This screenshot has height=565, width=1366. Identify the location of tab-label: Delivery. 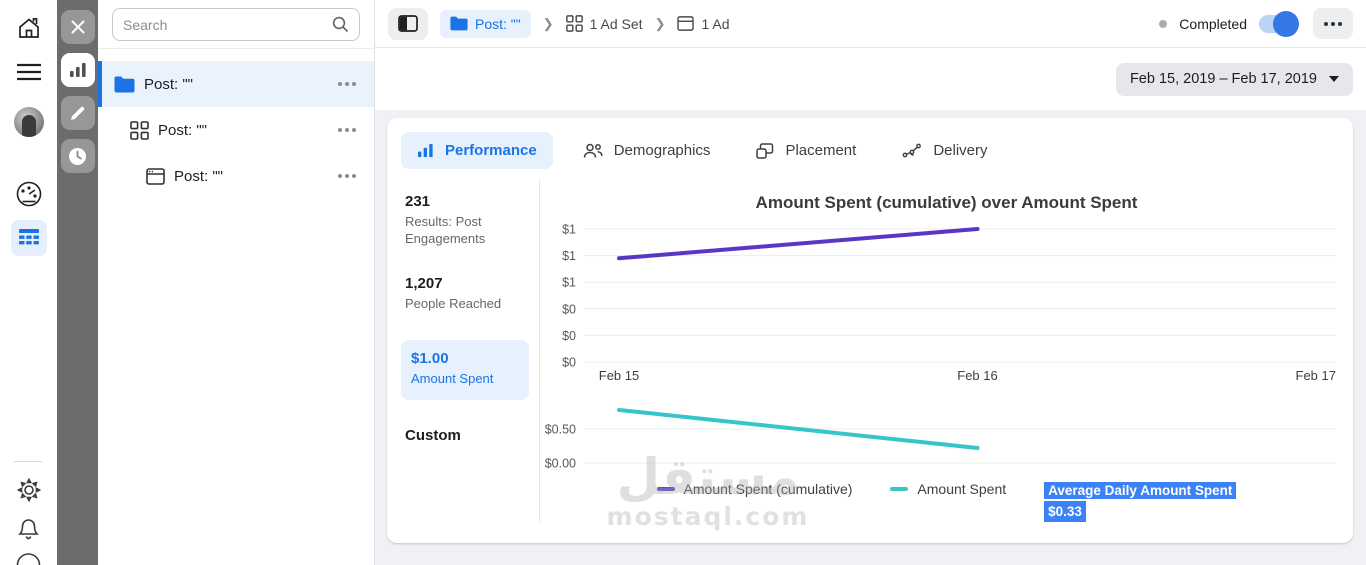
(960, 150).